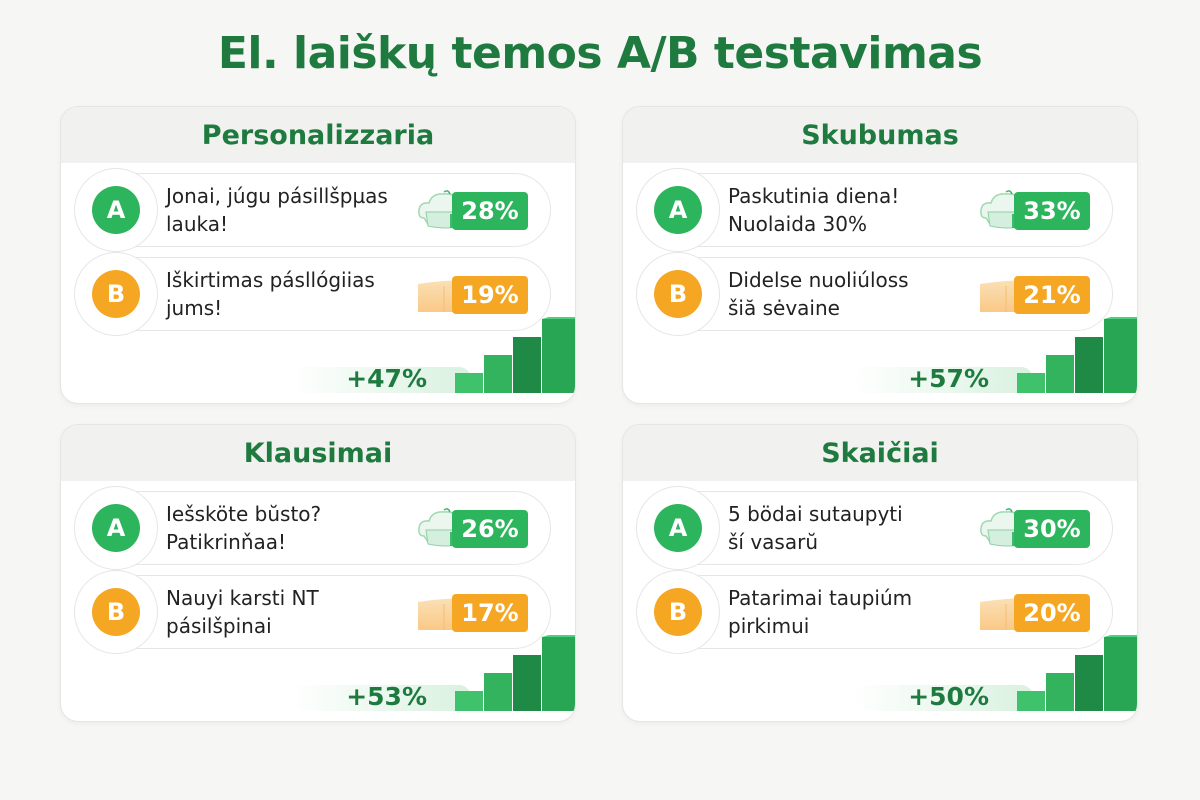  I want to click on variant-a-row: A Paskutinia diena! Nuolaida 30% 33%, so click(874, 210).